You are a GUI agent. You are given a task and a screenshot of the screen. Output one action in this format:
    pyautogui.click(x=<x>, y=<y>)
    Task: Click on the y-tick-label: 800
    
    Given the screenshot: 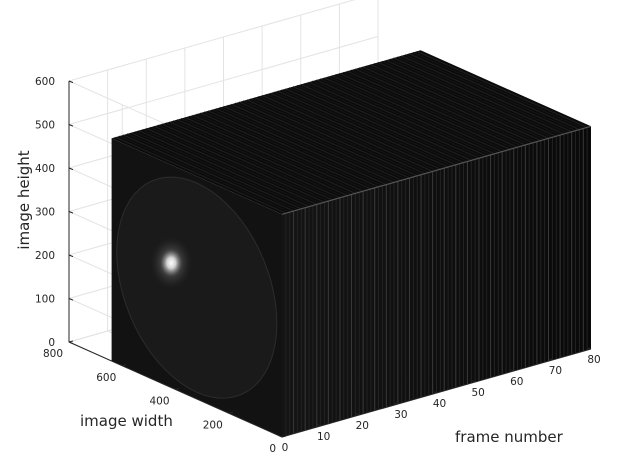 What is the action you would take?
    pyautogui.click(x=53, y=354)
    